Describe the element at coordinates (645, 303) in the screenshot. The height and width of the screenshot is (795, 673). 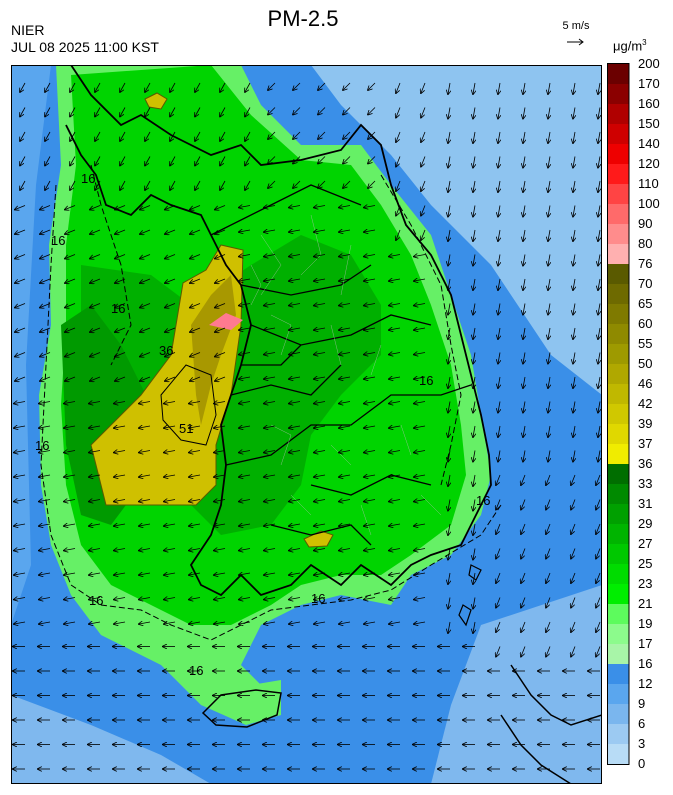
I see `colorbar-tick-label: 65` at that location.